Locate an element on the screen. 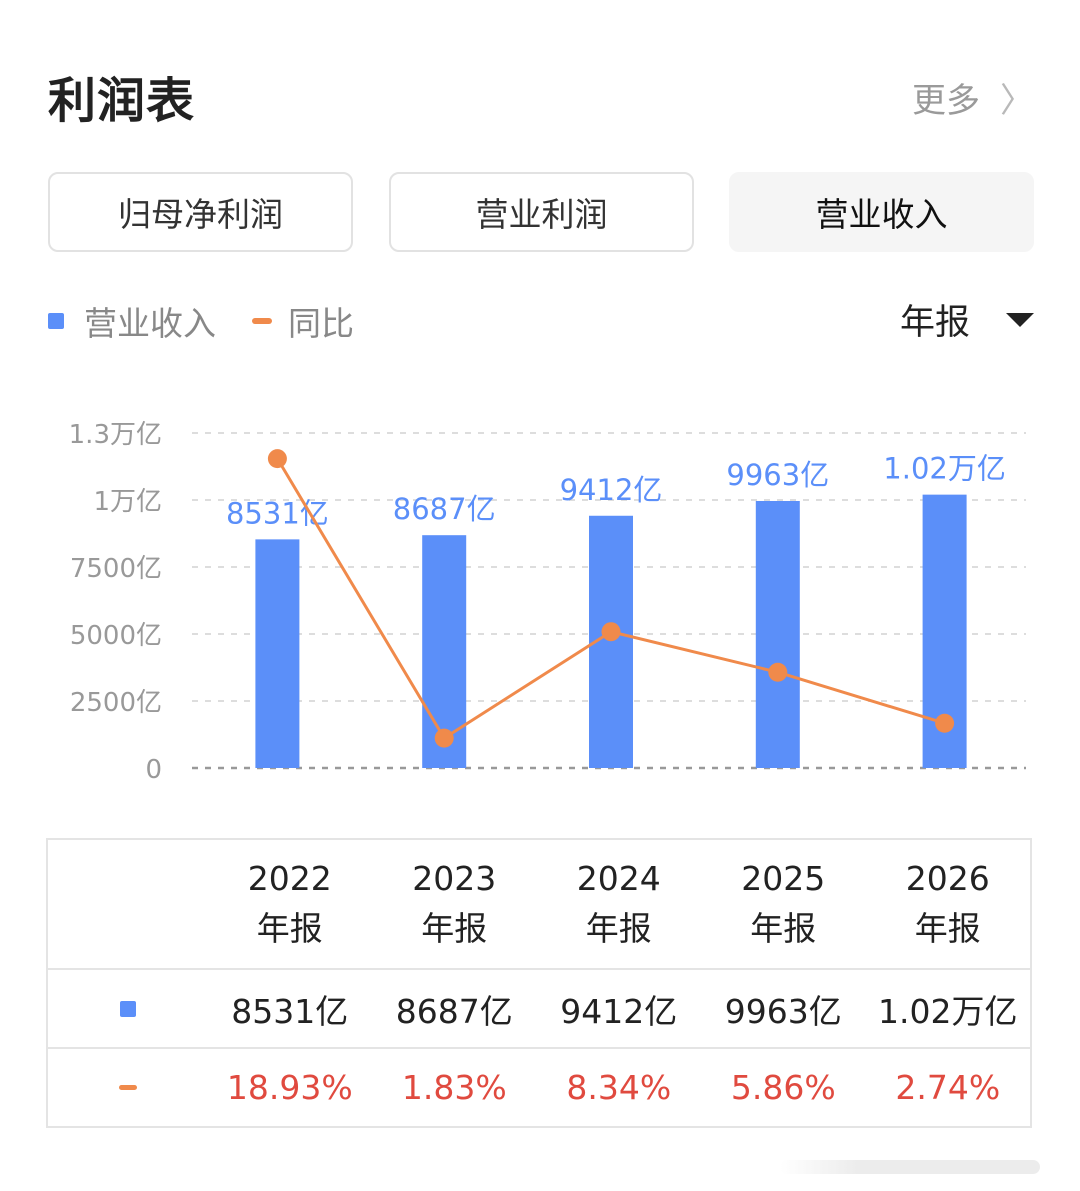 This screenshot has height=1191, width=1080. caret-down-icon is located at coordinates (1020, 319).